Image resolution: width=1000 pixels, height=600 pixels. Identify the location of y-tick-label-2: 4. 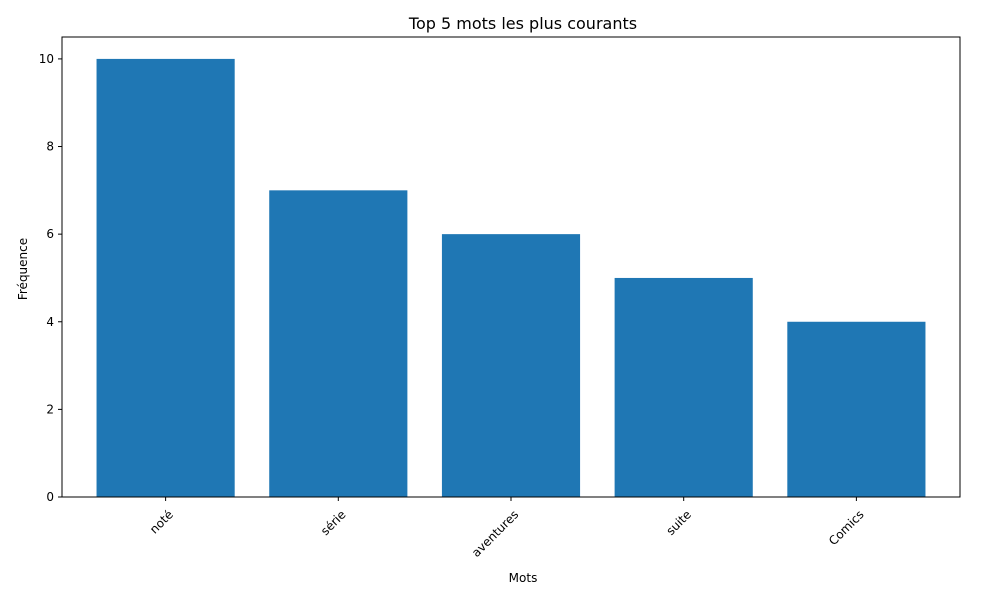
(50, 322).